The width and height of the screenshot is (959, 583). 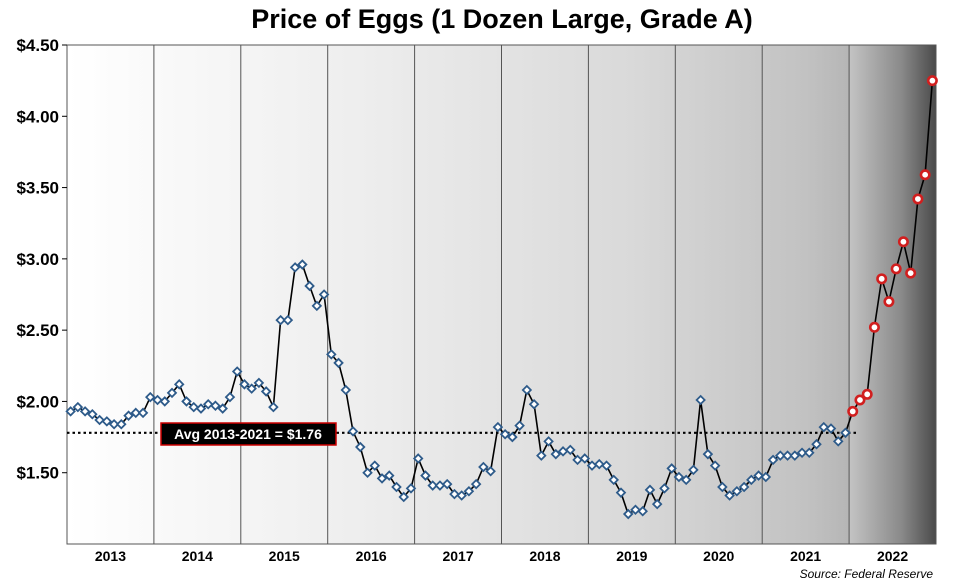 What do you see at coordinates (892, 294) in the screenshot?
I see `plot-background-2022` at bounding box center [892, 294].